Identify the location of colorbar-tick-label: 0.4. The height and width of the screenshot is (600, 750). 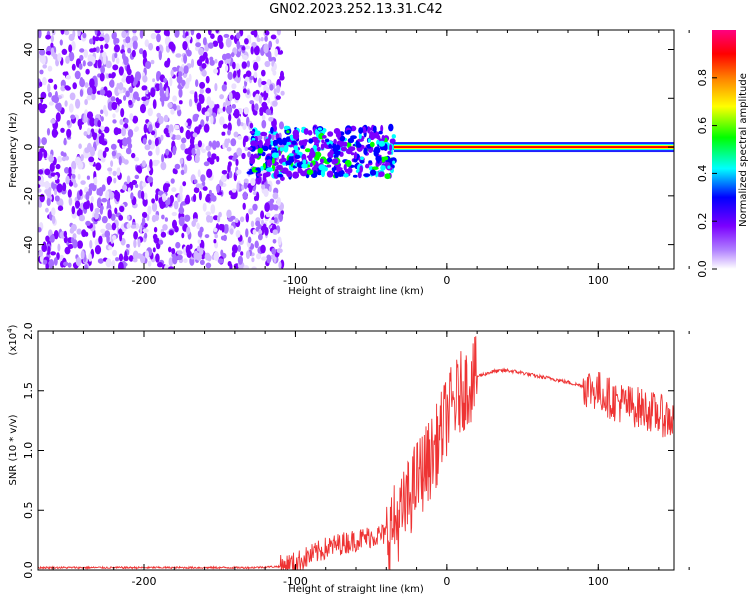
(702, 174).